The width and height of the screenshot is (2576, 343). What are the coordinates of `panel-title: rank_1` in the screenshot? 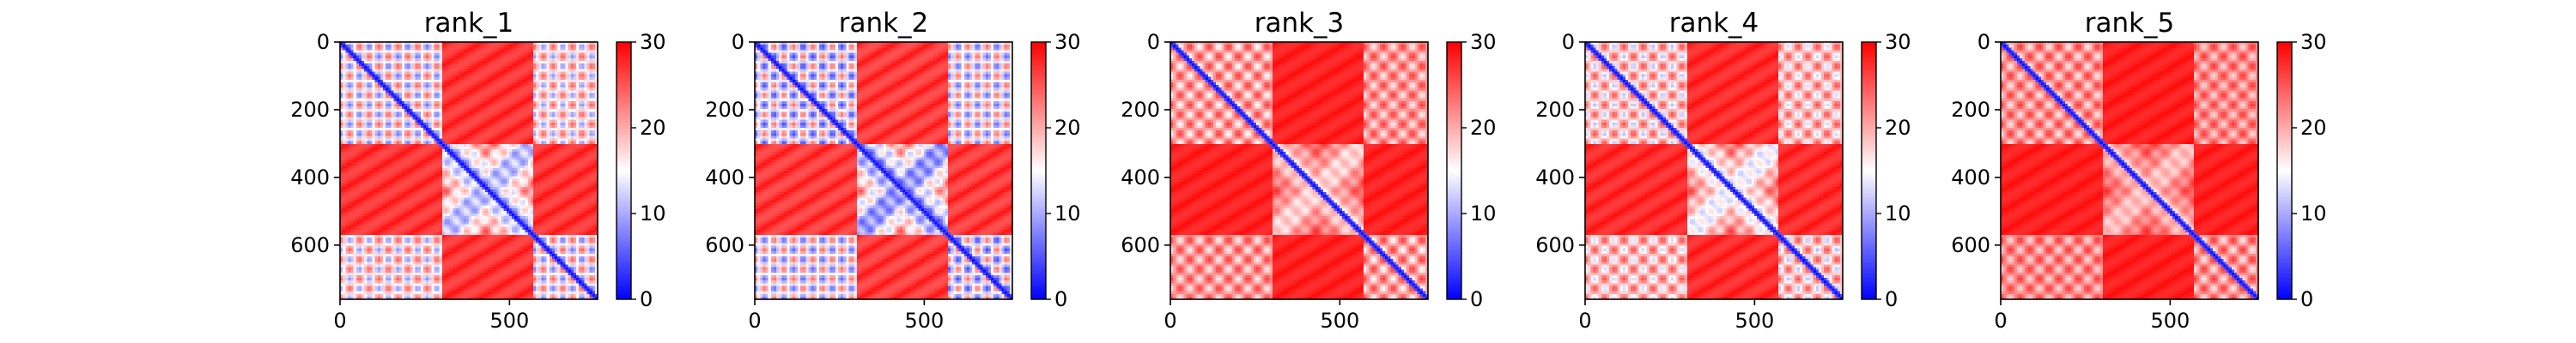 It's located at (469, 24).